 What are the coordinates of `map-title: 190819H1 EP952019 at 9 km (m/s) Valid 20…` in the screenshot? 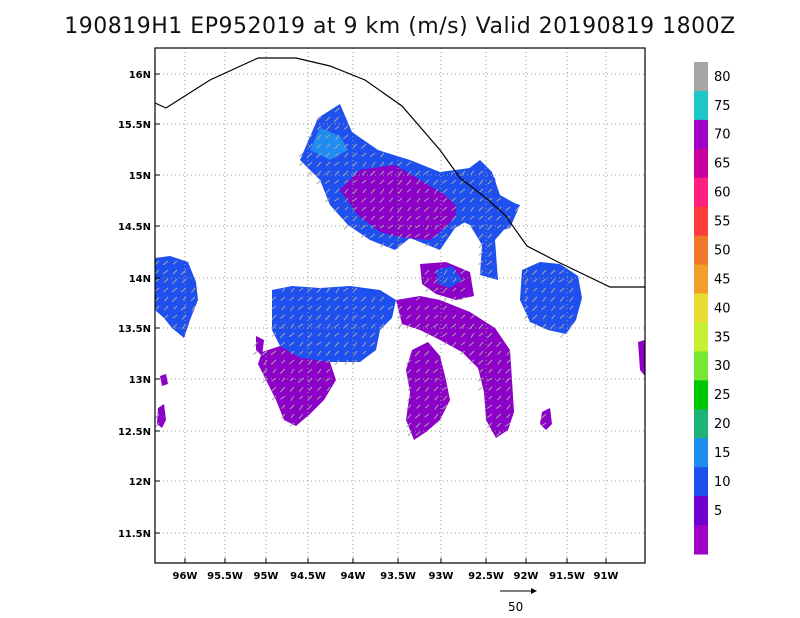 It's located at (400, 26).